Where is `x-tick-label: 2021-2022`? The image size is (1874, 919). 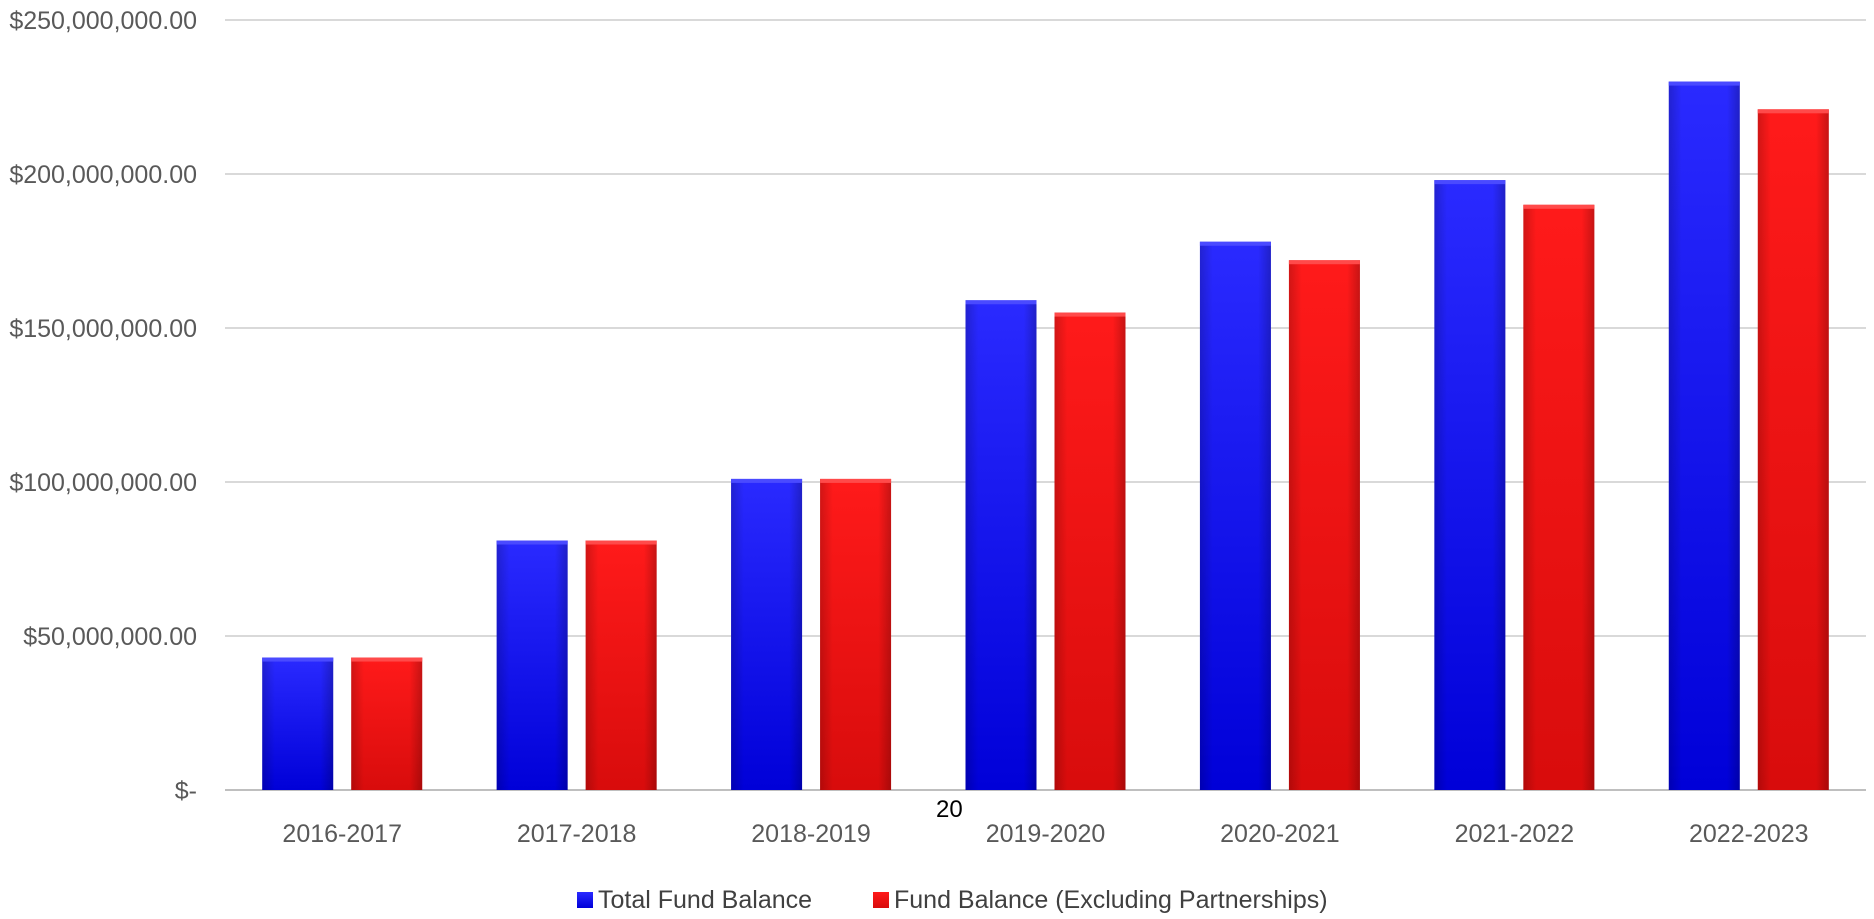 x-tick-label: 2021-2022 is located at coordinates (1515, 834).